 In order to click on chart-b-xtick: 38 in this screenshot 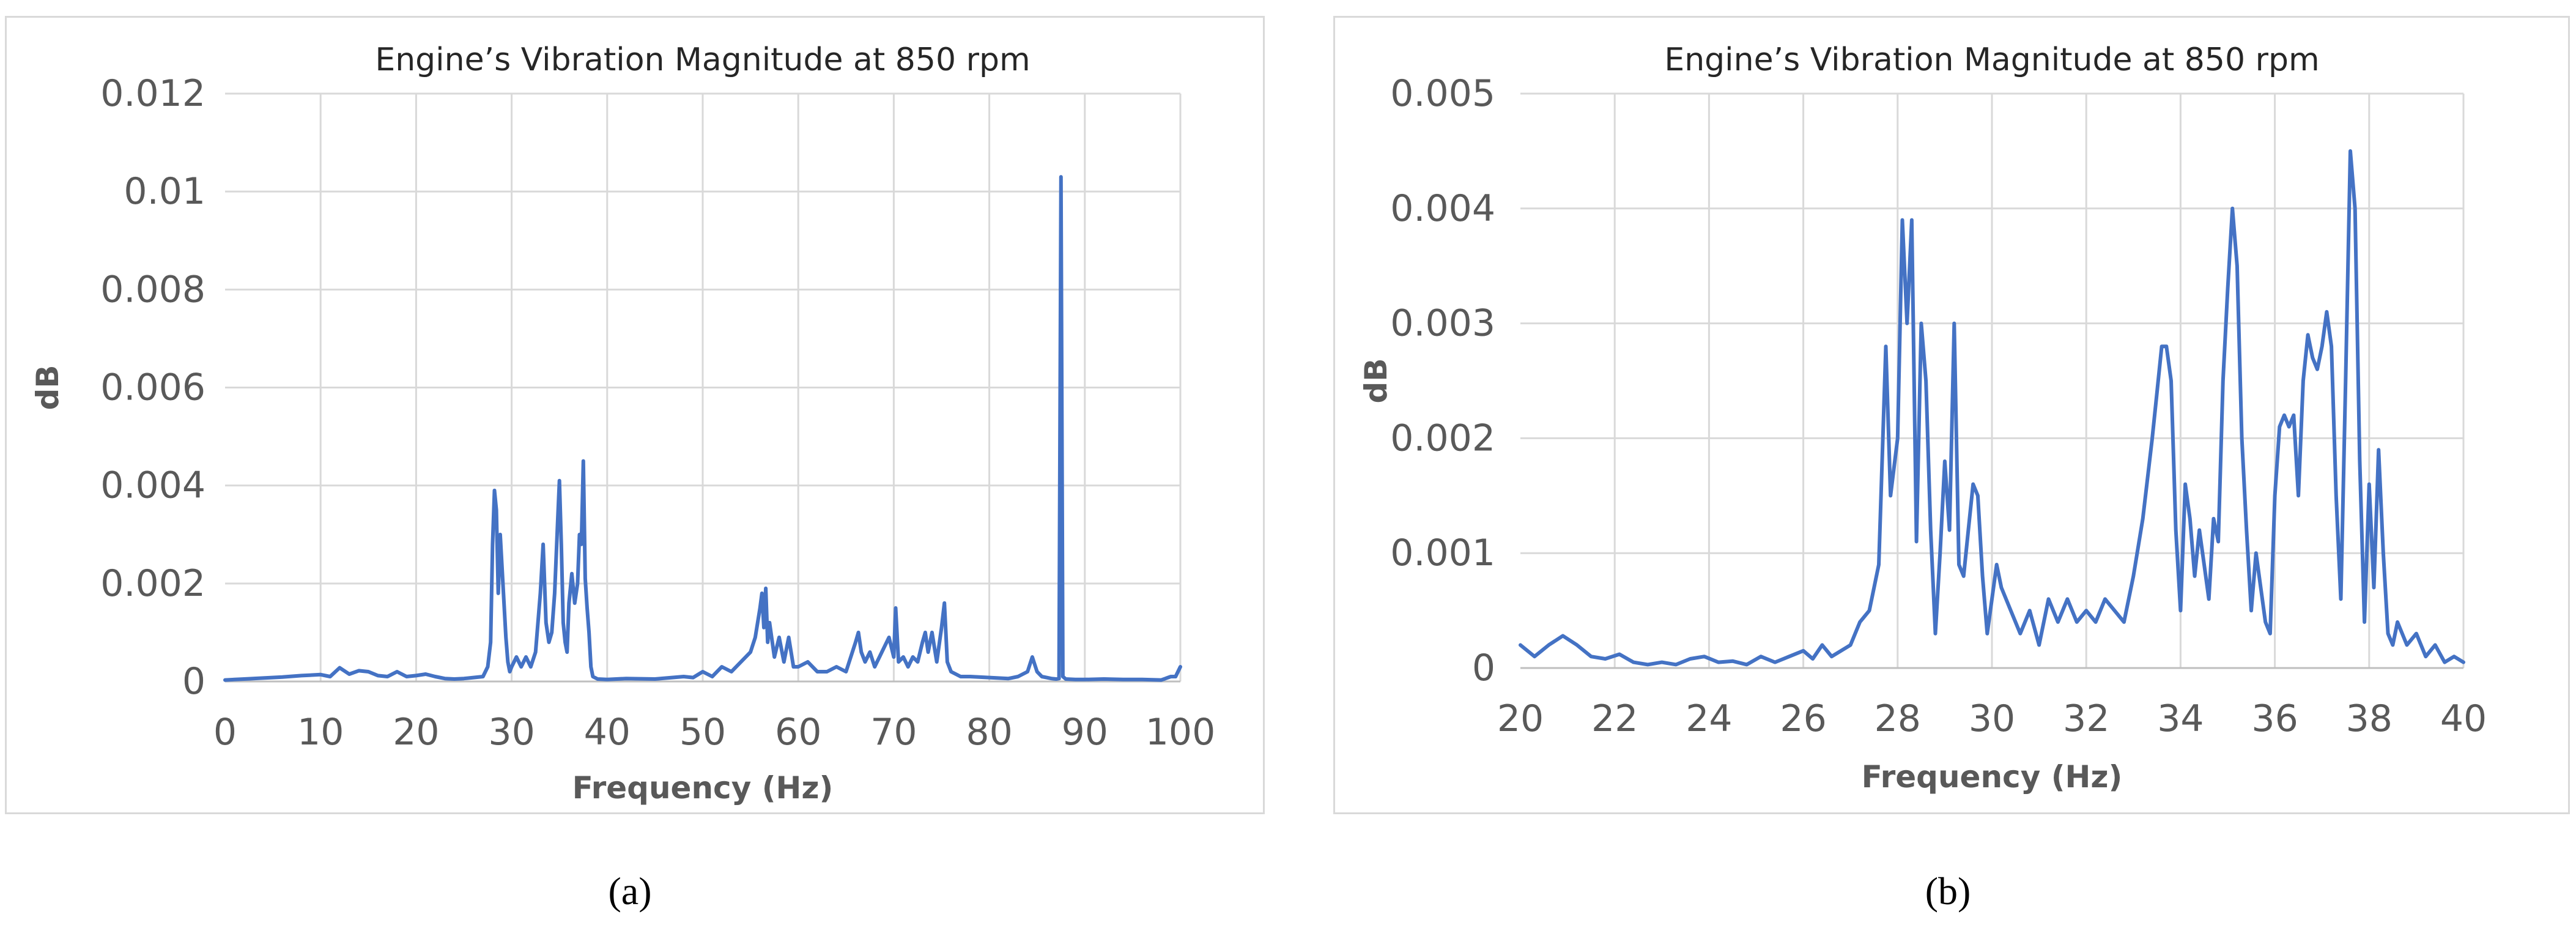, I will do `click(2369, 718)`.